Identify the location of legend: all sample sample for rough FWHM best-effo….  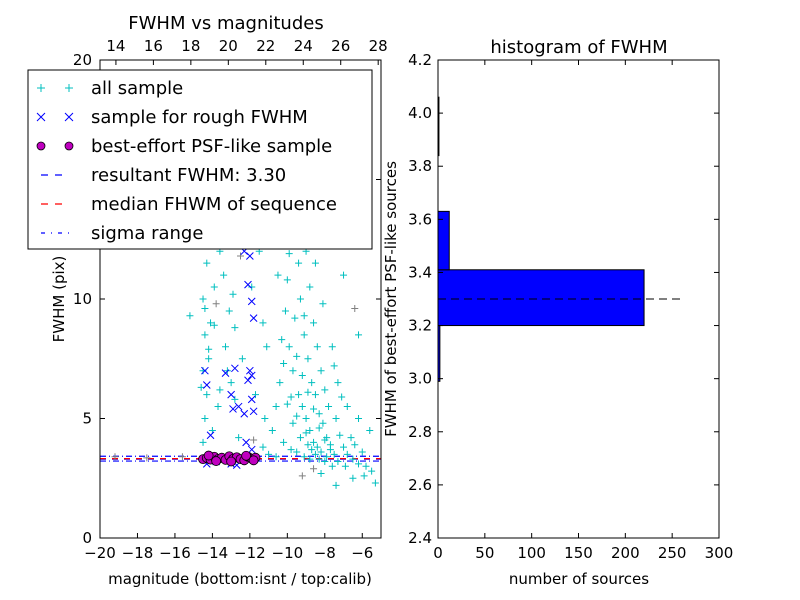
(200, 159).